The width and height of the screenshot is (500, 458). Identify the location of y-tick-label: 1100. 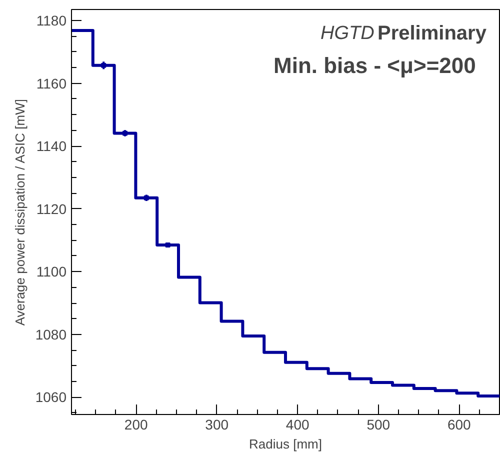
(51, 272).